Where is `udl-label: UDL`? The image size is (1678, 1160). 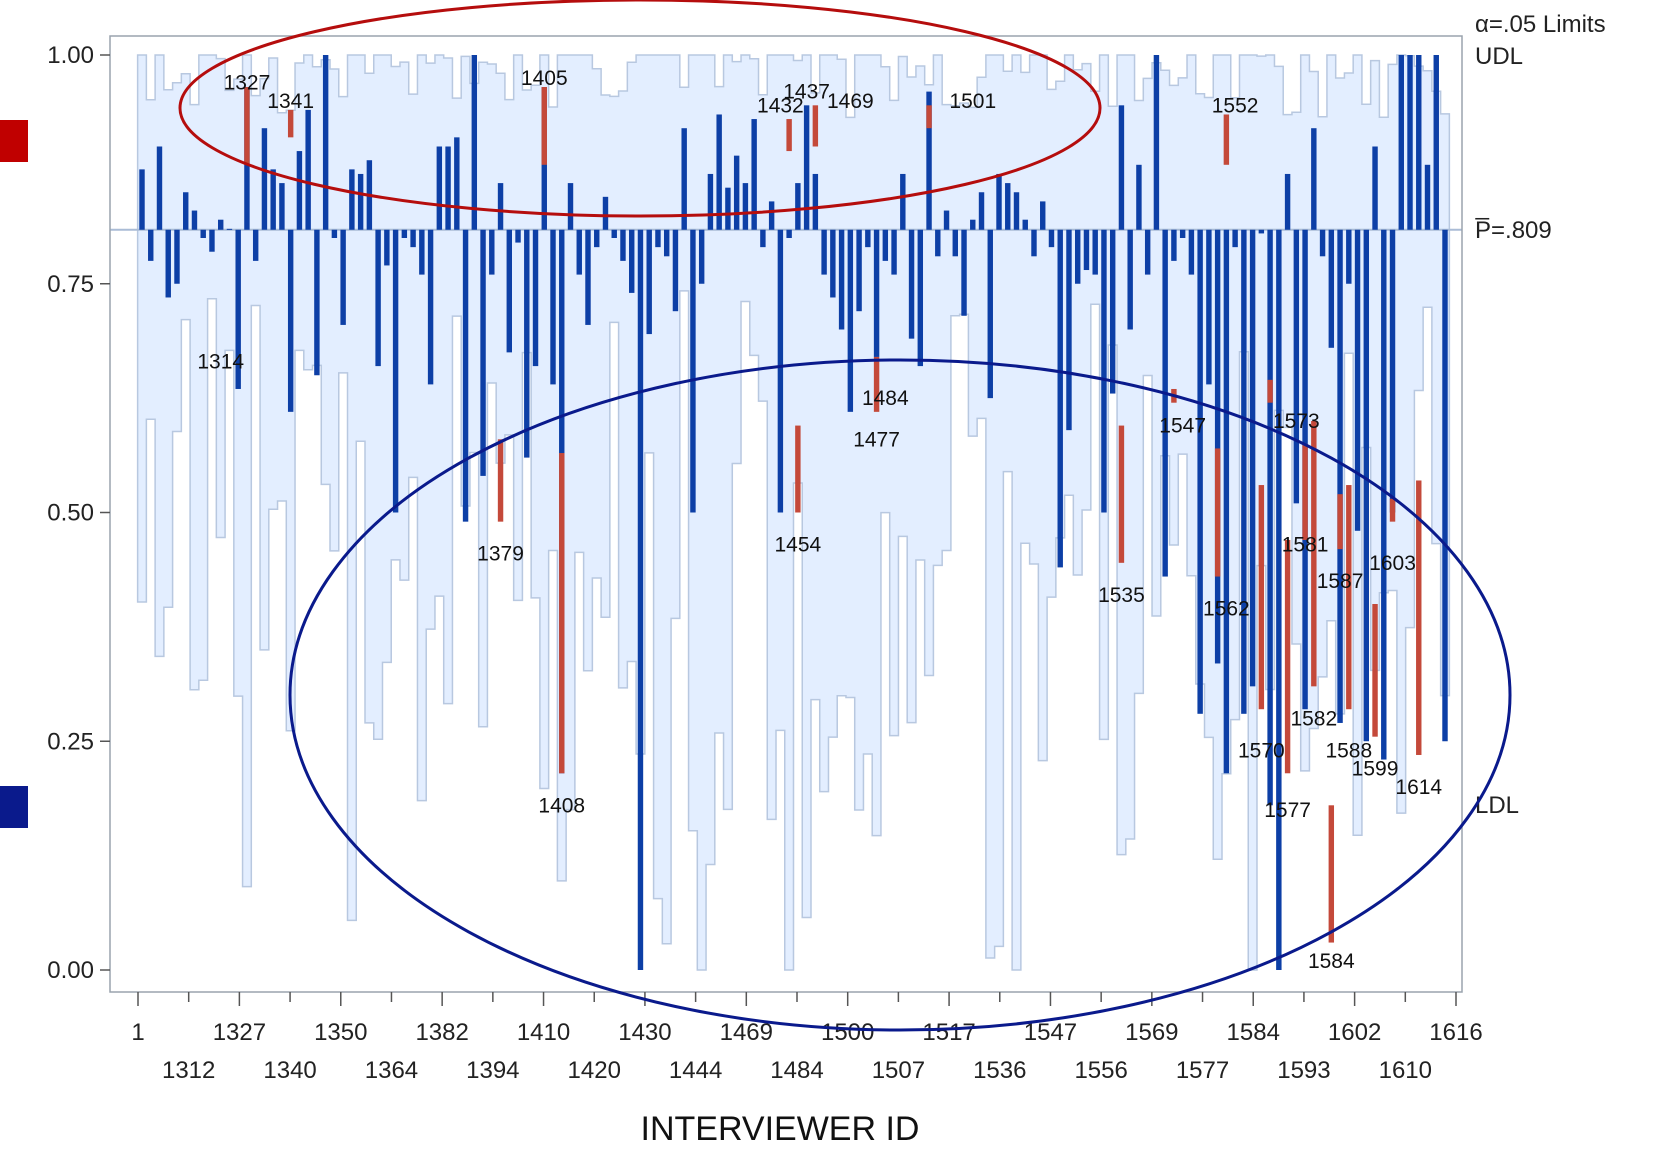
udl-label: UDL is located at coordinates (1499, 56).